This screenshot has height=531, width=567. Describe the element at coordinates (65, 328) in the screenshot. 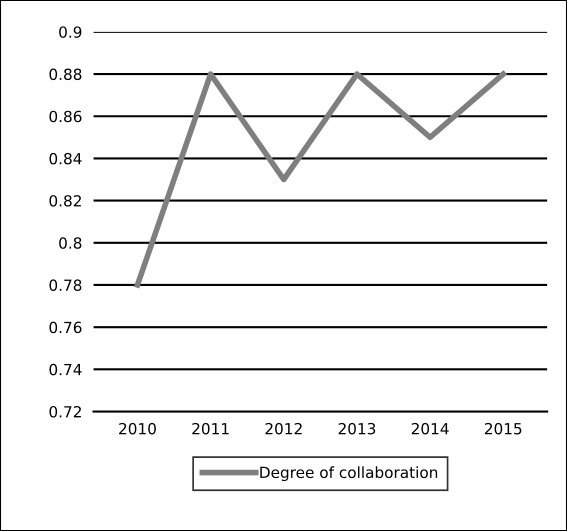

I see `y-tick-label: 0.76` at that location.